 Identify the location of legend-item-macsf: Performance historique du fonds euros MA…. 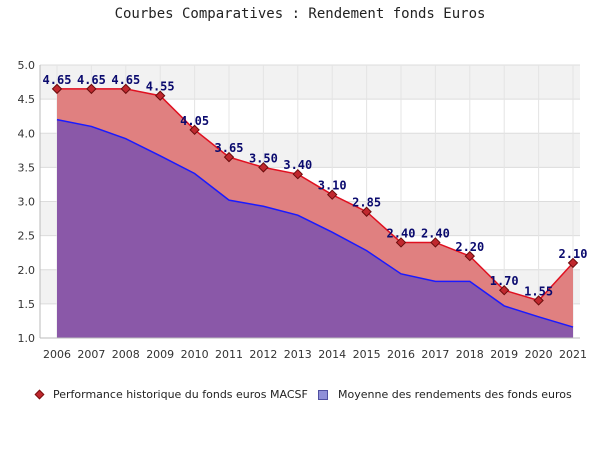
(171, 394).